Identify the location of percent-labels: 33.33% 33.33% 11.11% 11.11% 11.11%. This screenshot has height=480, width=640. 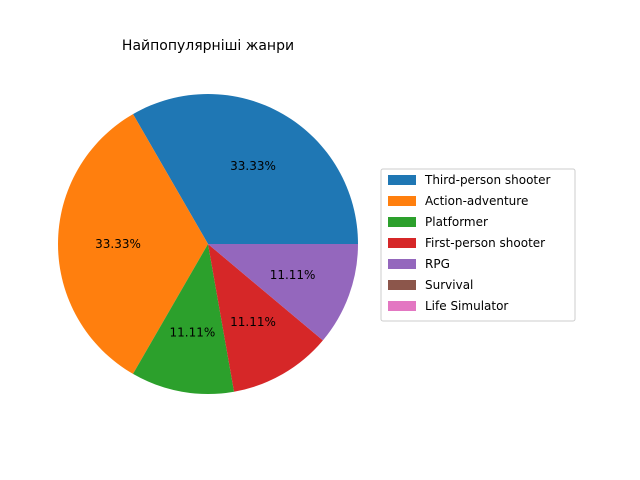
(205, 249).